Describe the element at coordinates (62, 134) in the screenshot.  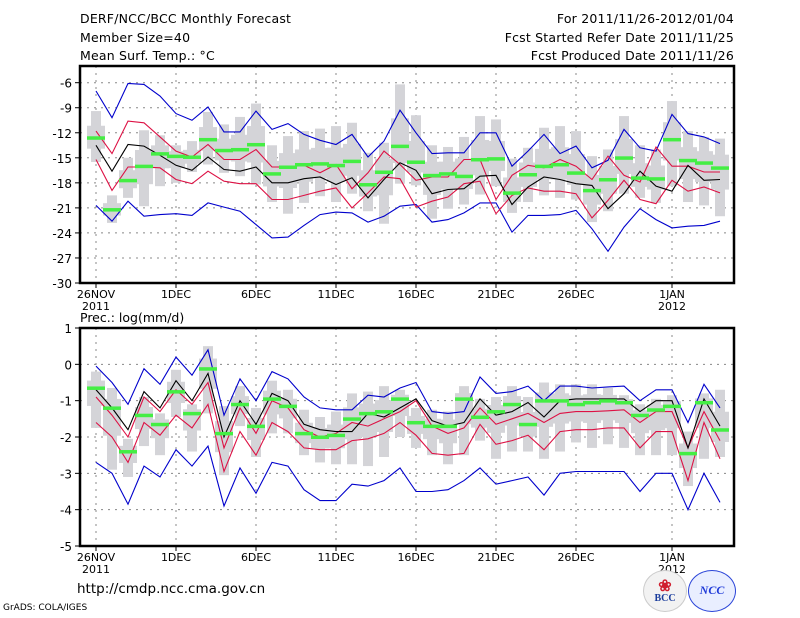
I see `y-tick-label: -12` at that location.